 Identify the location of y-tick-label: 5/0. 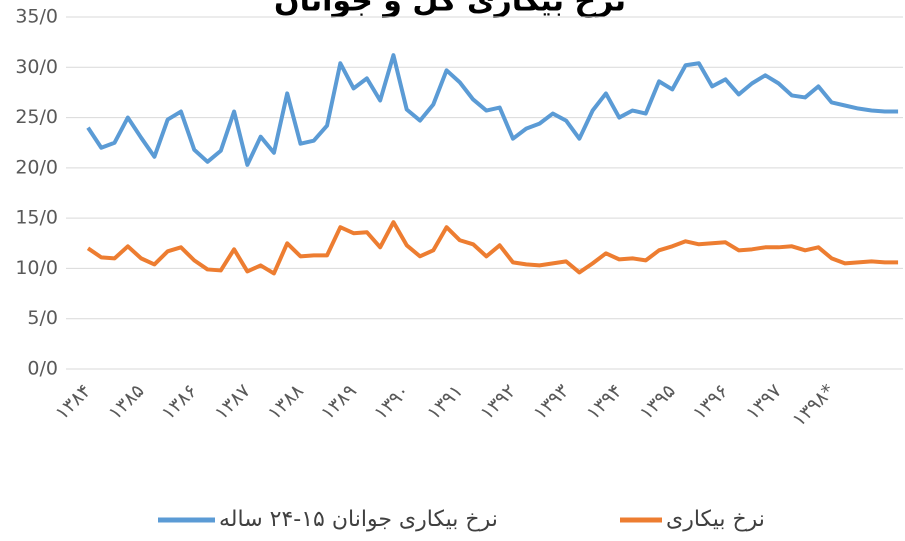
(42, 318).